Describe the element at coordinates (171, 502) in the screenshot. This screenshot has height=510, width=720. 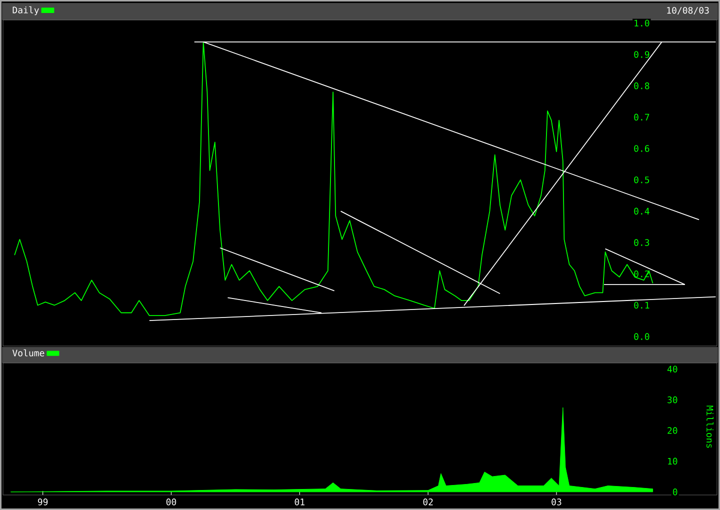
I see `x-tick-label: 00` at that location.